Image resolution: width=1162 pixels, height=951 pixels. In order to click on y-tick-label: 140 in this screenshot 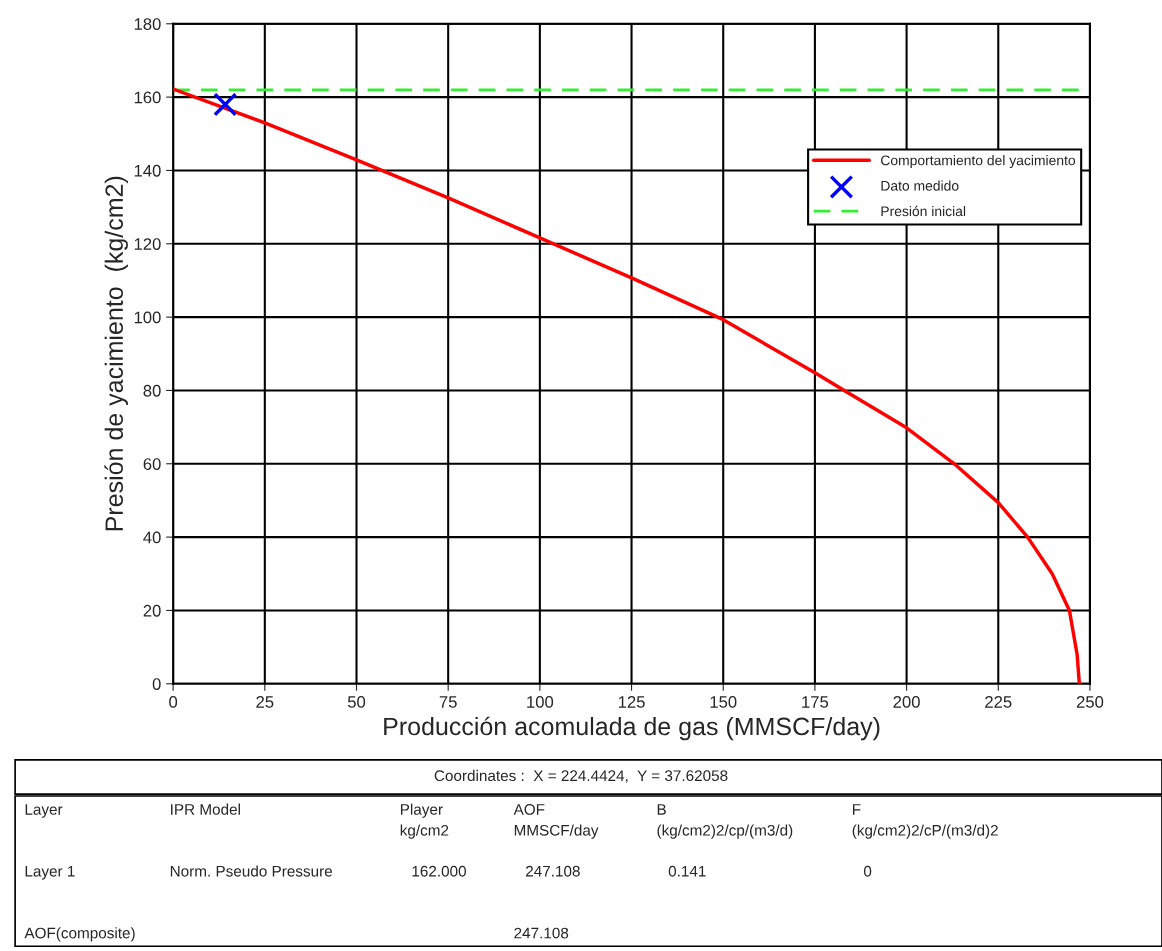, I will do `click(147, 170)`.